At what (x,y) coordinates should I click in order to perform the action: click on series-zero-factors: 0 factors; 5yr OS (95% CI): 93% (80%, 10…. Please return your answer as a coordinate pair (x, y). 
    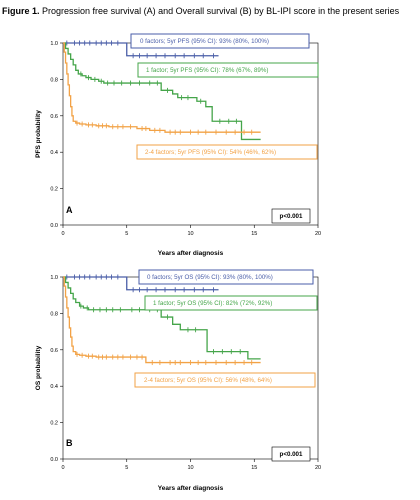
    Looking at the image, I should click on (188, 281).